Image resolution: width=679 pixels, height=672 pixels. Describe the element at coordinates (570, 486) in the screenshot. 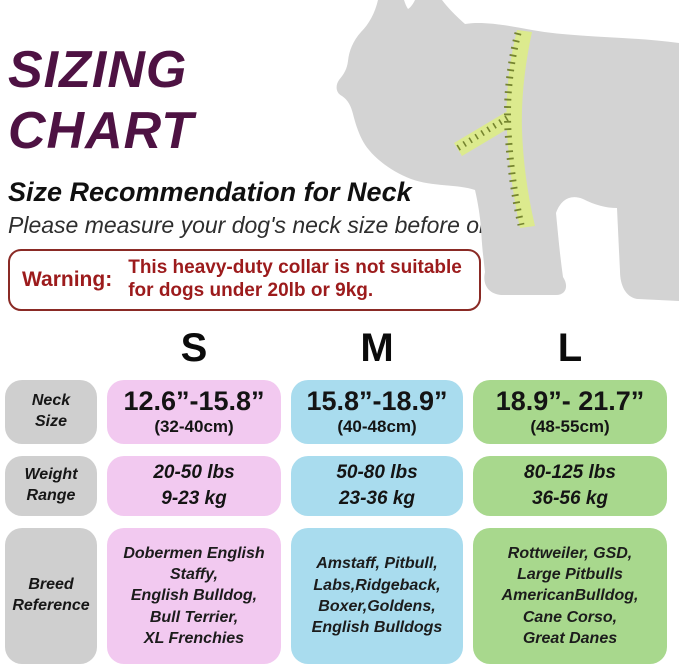

I see `weight-range-cell-l: 80-125 lbs 36-56 kg` at that location.